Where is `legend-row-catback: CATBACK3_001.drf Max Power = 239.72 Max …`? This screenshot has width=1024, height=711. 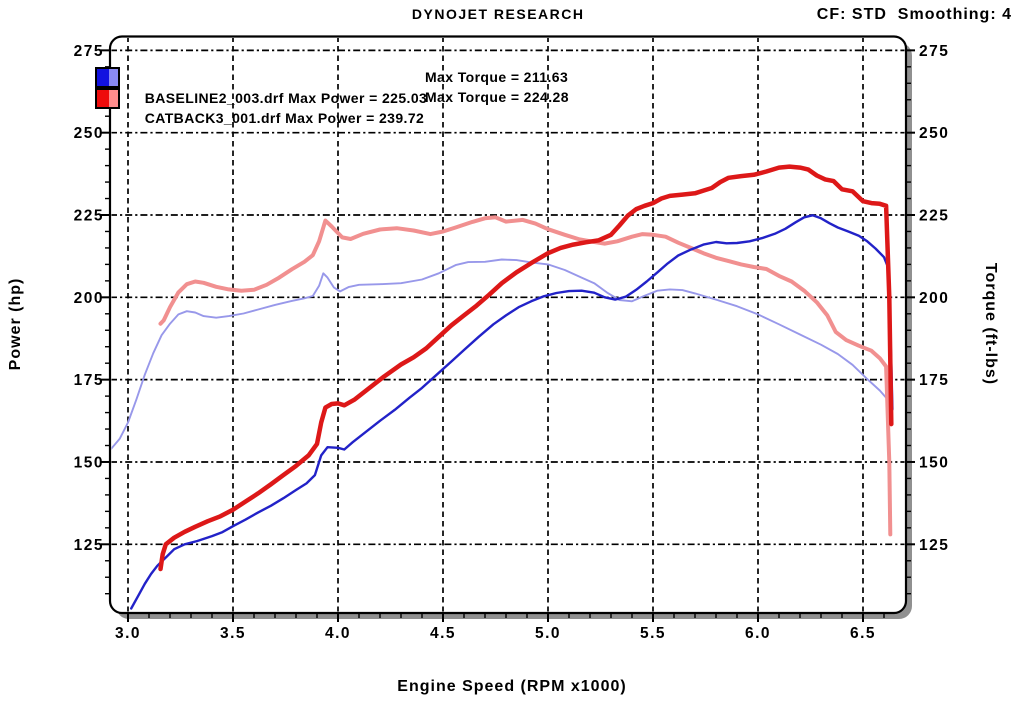
legend-row-catback: CATBACK3_001.drf Max Power = 239.72 Max … is located at coordinates (429, 106).